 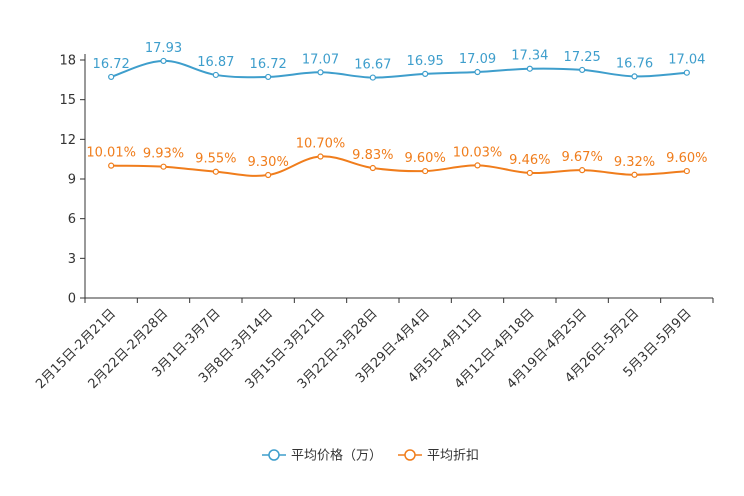 I want to click on y-tick-label: 9, so click(x=72, y=180).